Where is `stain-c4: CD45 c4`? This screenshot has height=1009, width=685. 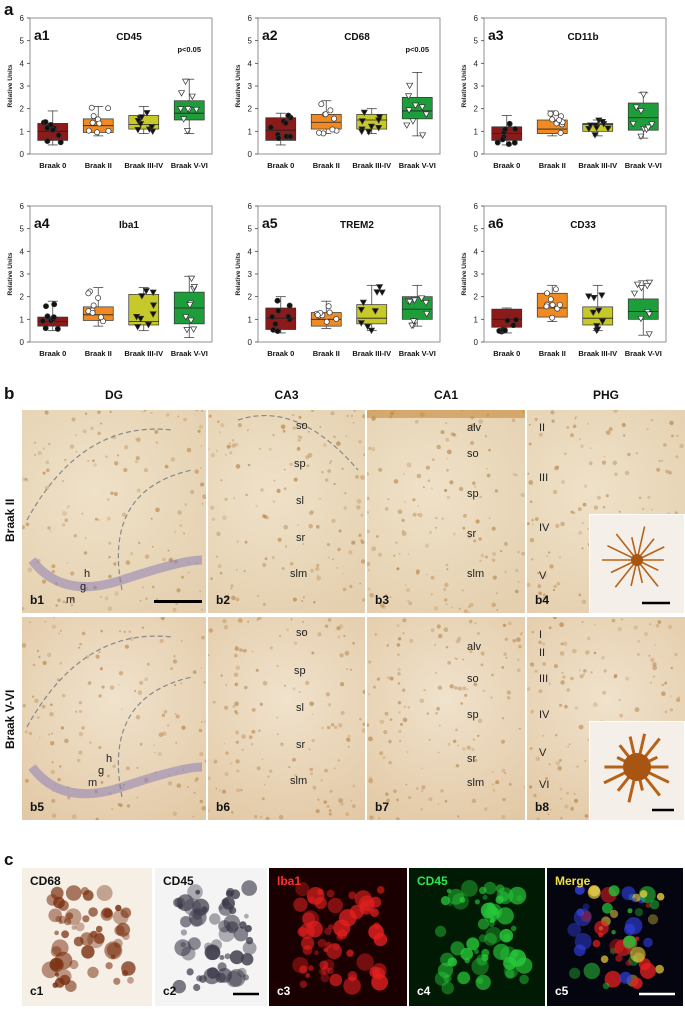
stain-c4: CD45 c4 is located at coordinates (477, 937).